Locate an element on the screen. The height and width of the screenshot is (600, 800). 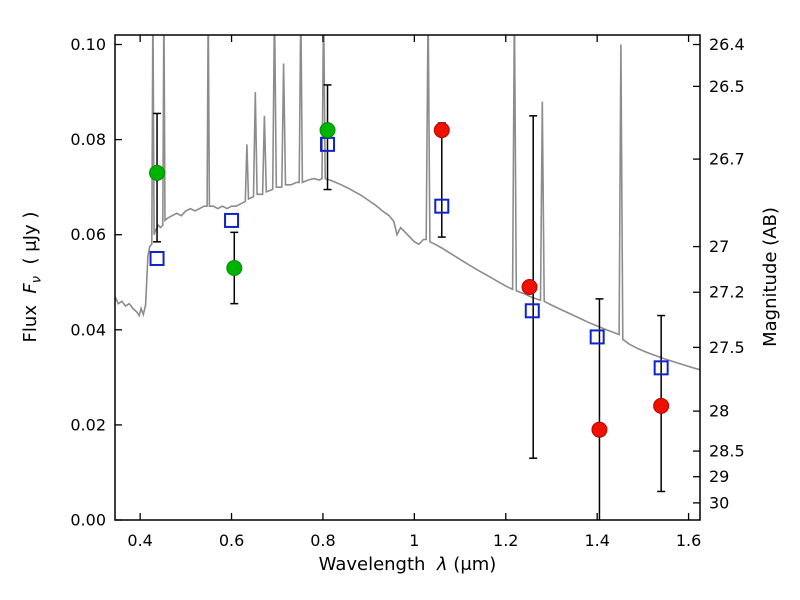
y-right-tick-label: 29 is located at coordinates (719, 476).